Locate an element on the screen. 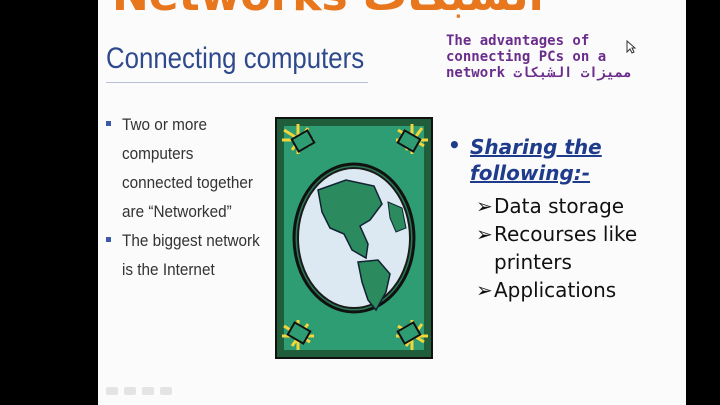 This screenshot has height=405, width=720. slide-top-title: Networks الشبكات is located at coordinates (328, 10).